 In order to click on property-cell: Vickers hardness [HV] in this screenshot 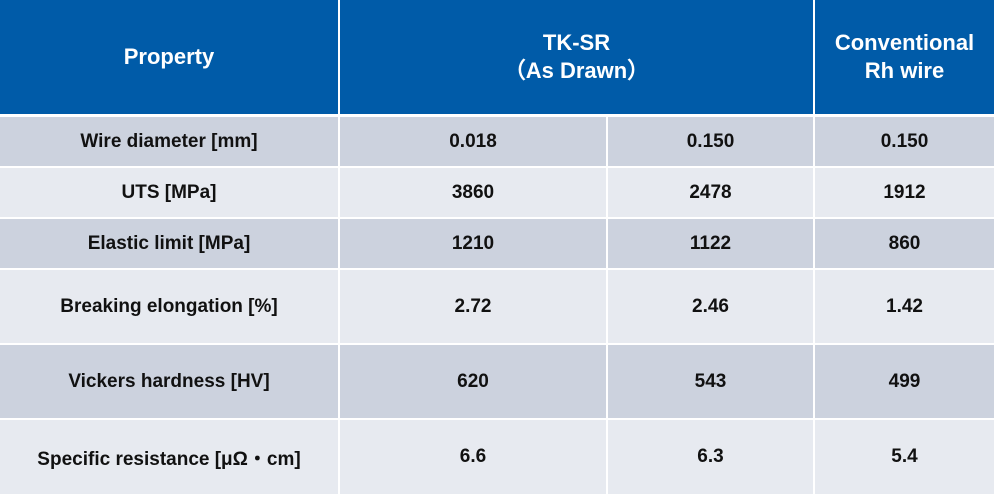, I will do `click(170, 382)`.